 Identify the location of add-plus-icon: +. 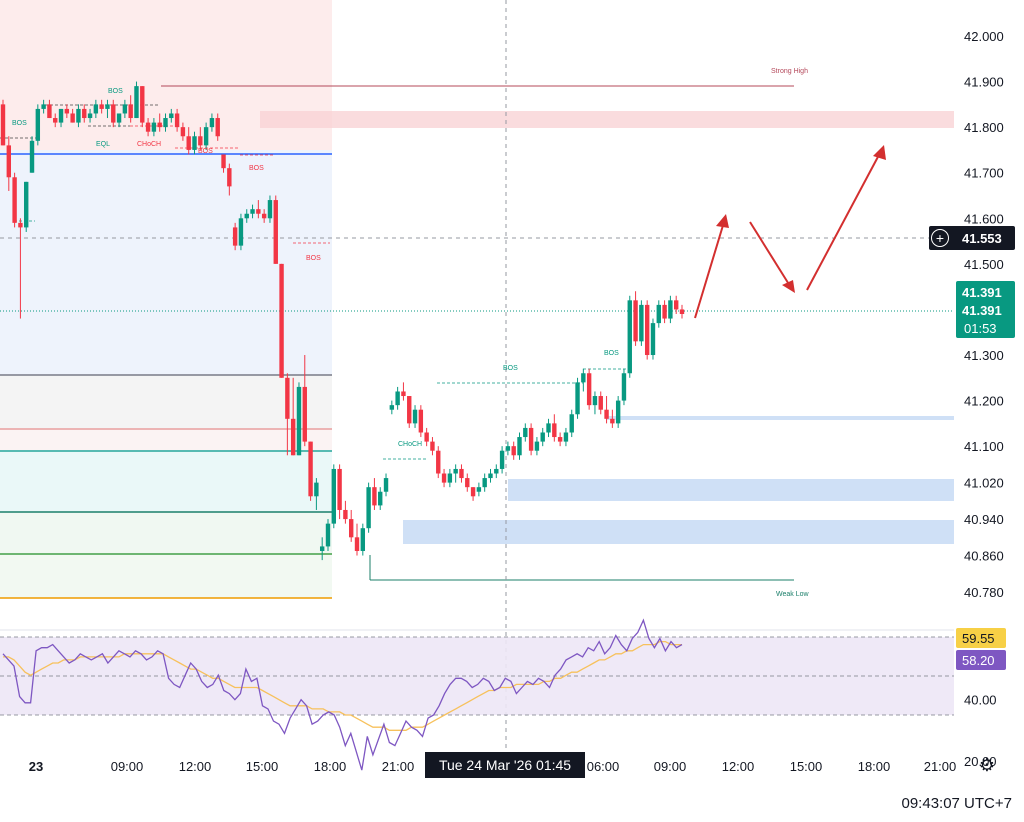
(940, 238).